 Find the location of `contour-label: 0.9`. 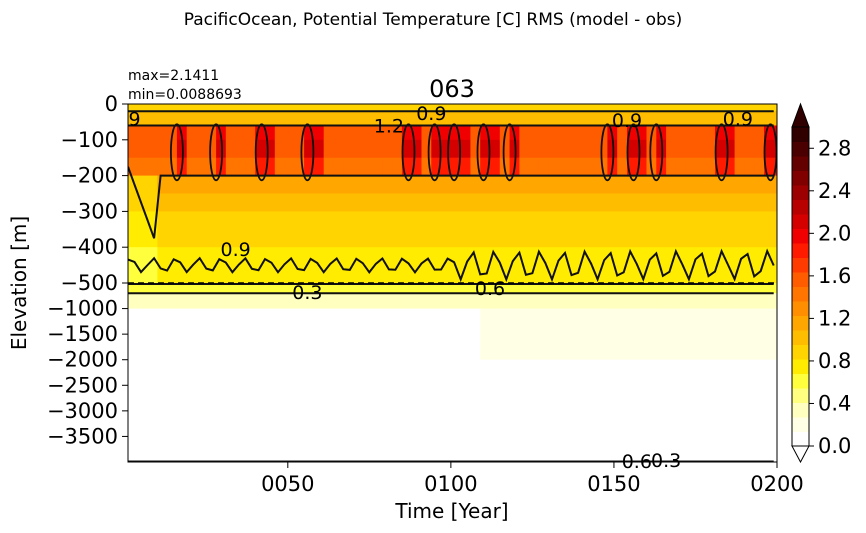

contour-label: 0.9 is located at coordinates (738, 119).